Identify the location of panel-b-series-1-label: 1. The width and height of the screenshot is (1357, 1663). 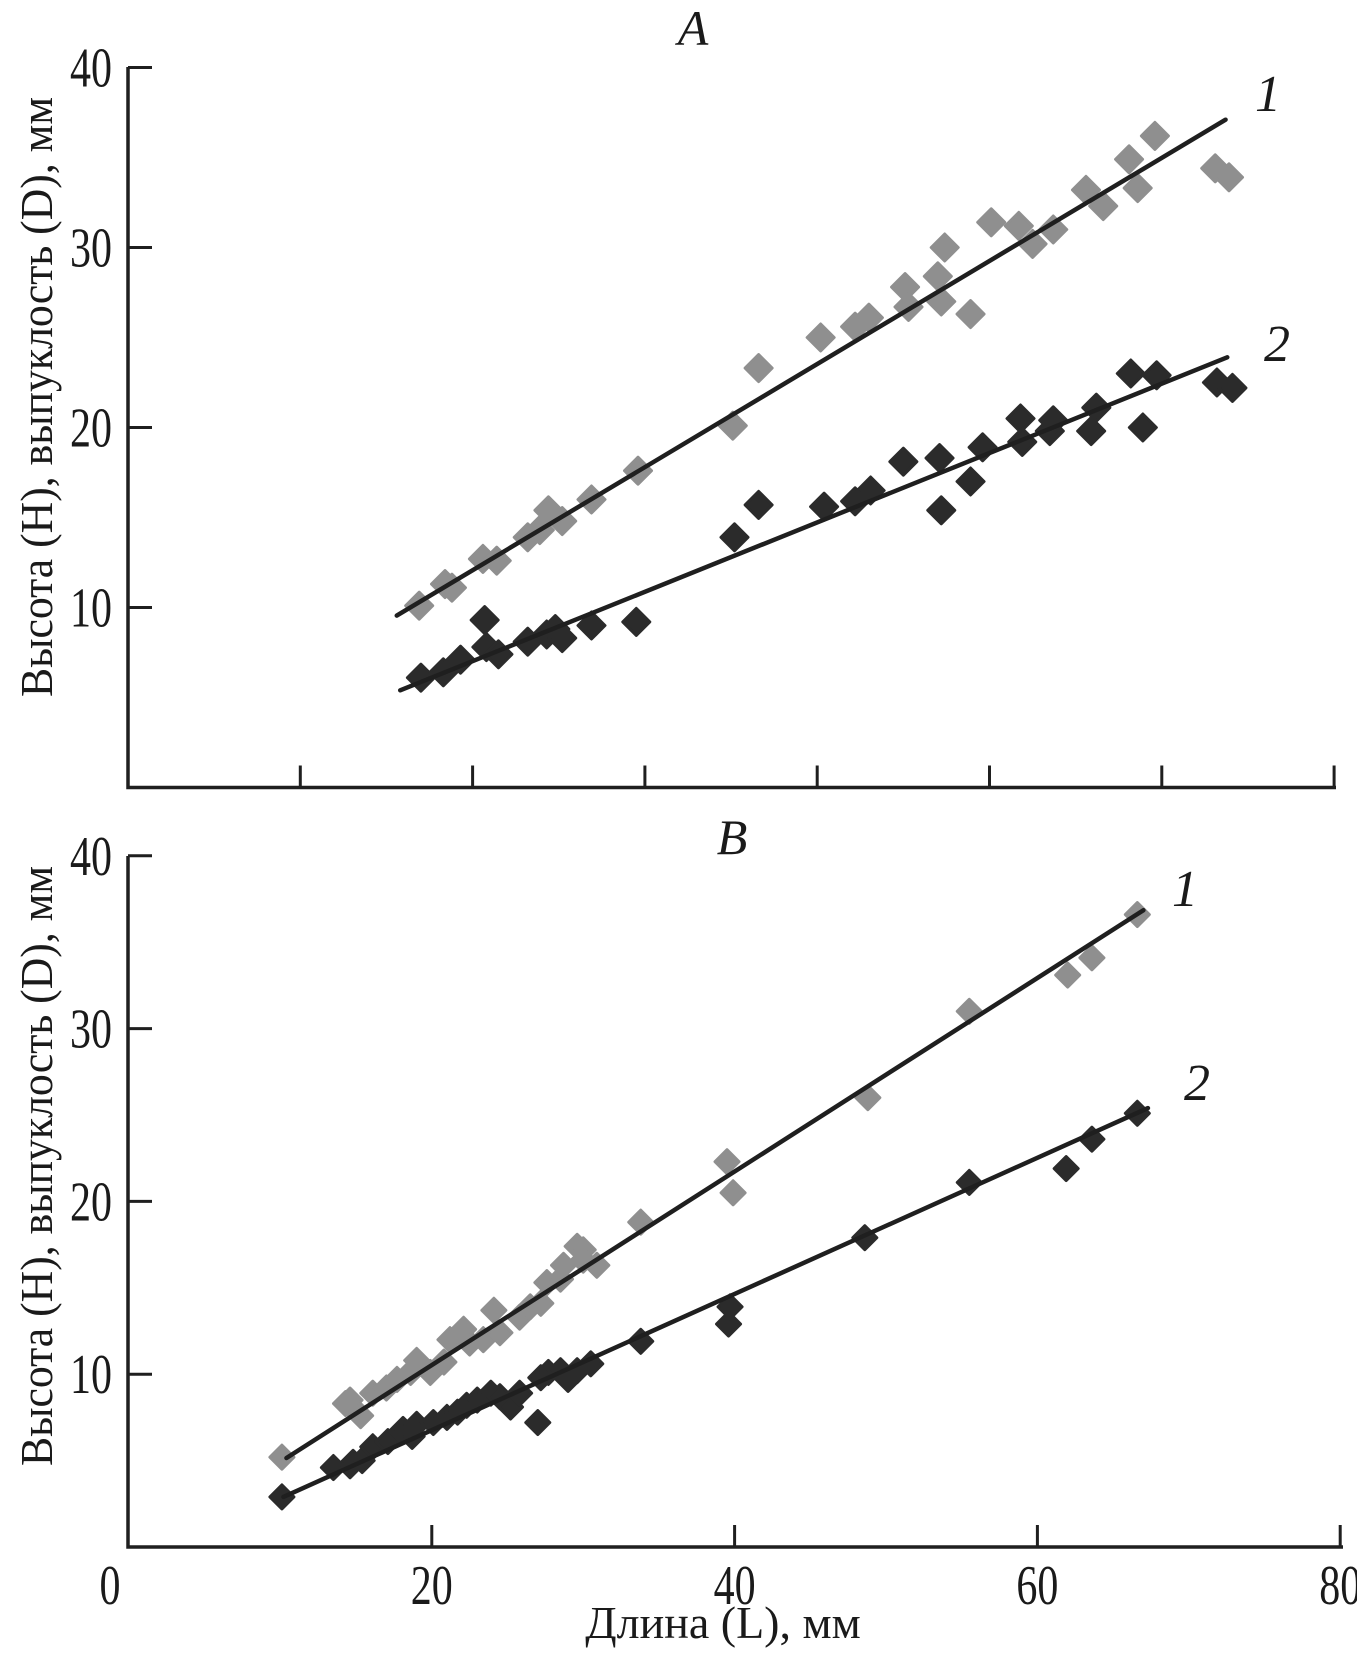
(1185, 889).